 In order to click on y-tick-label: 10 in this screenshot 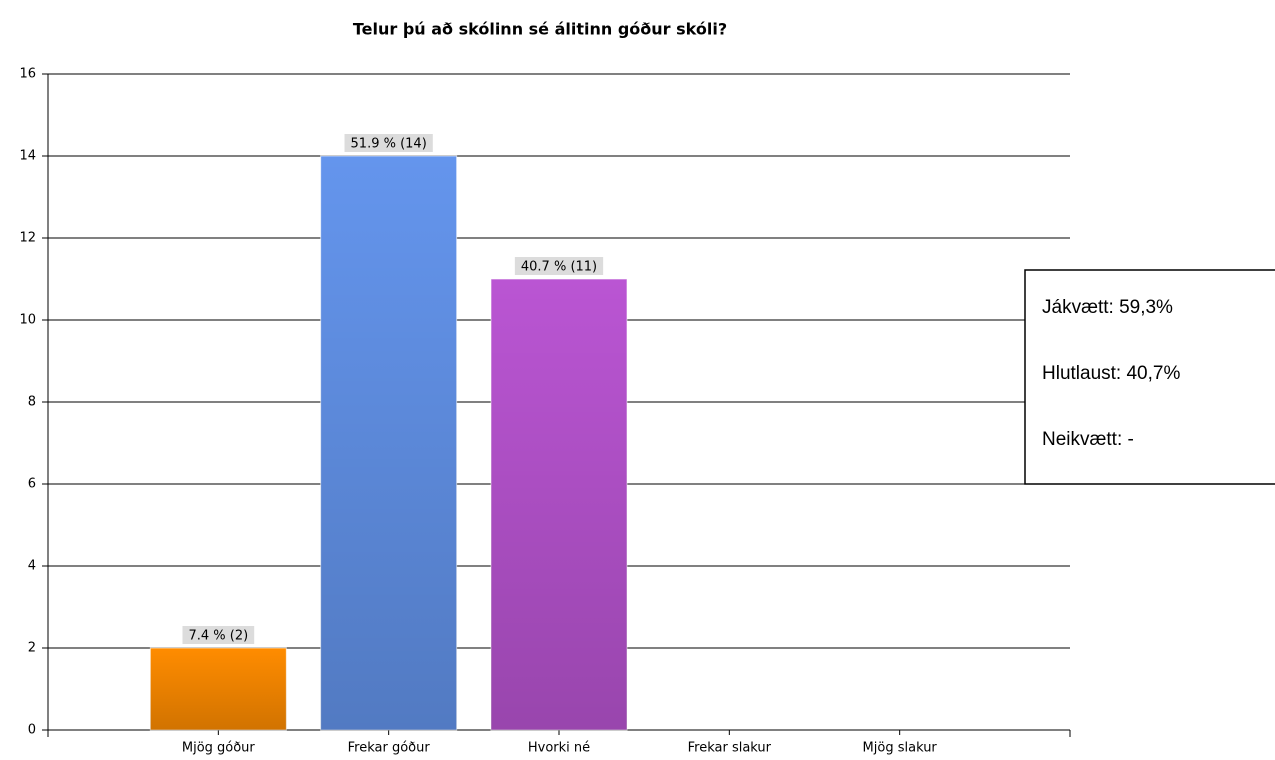, I will do `click(27, 320)`.